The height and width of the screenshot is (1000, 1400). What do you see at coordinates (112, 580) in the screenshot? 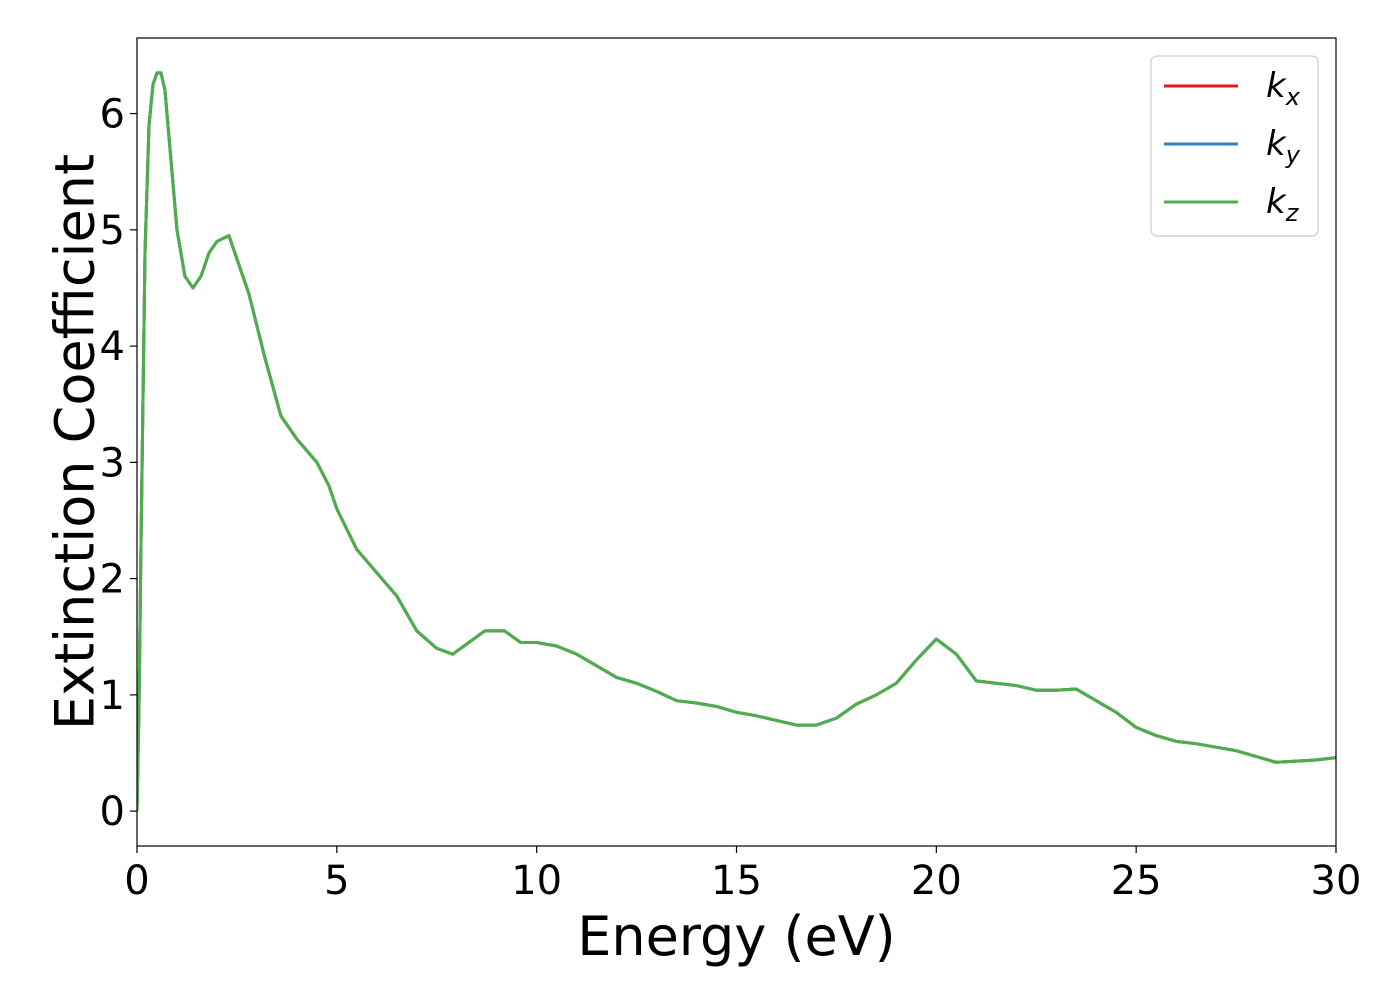
I see `y-tick-label: 2` at bounding box center [112, 580].